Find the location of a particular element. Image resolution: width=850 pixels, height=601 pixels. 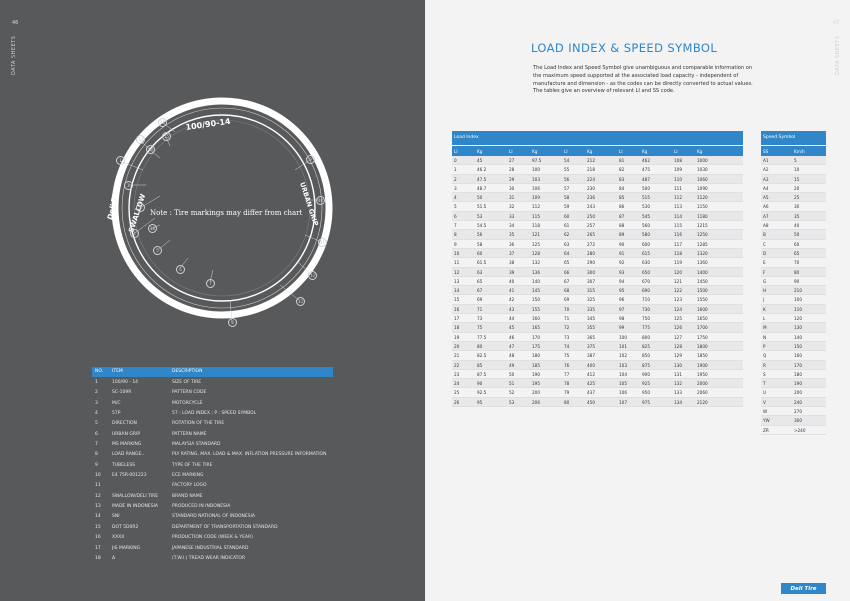

table-cell: 54.5 is located at coordinates (482, 226).